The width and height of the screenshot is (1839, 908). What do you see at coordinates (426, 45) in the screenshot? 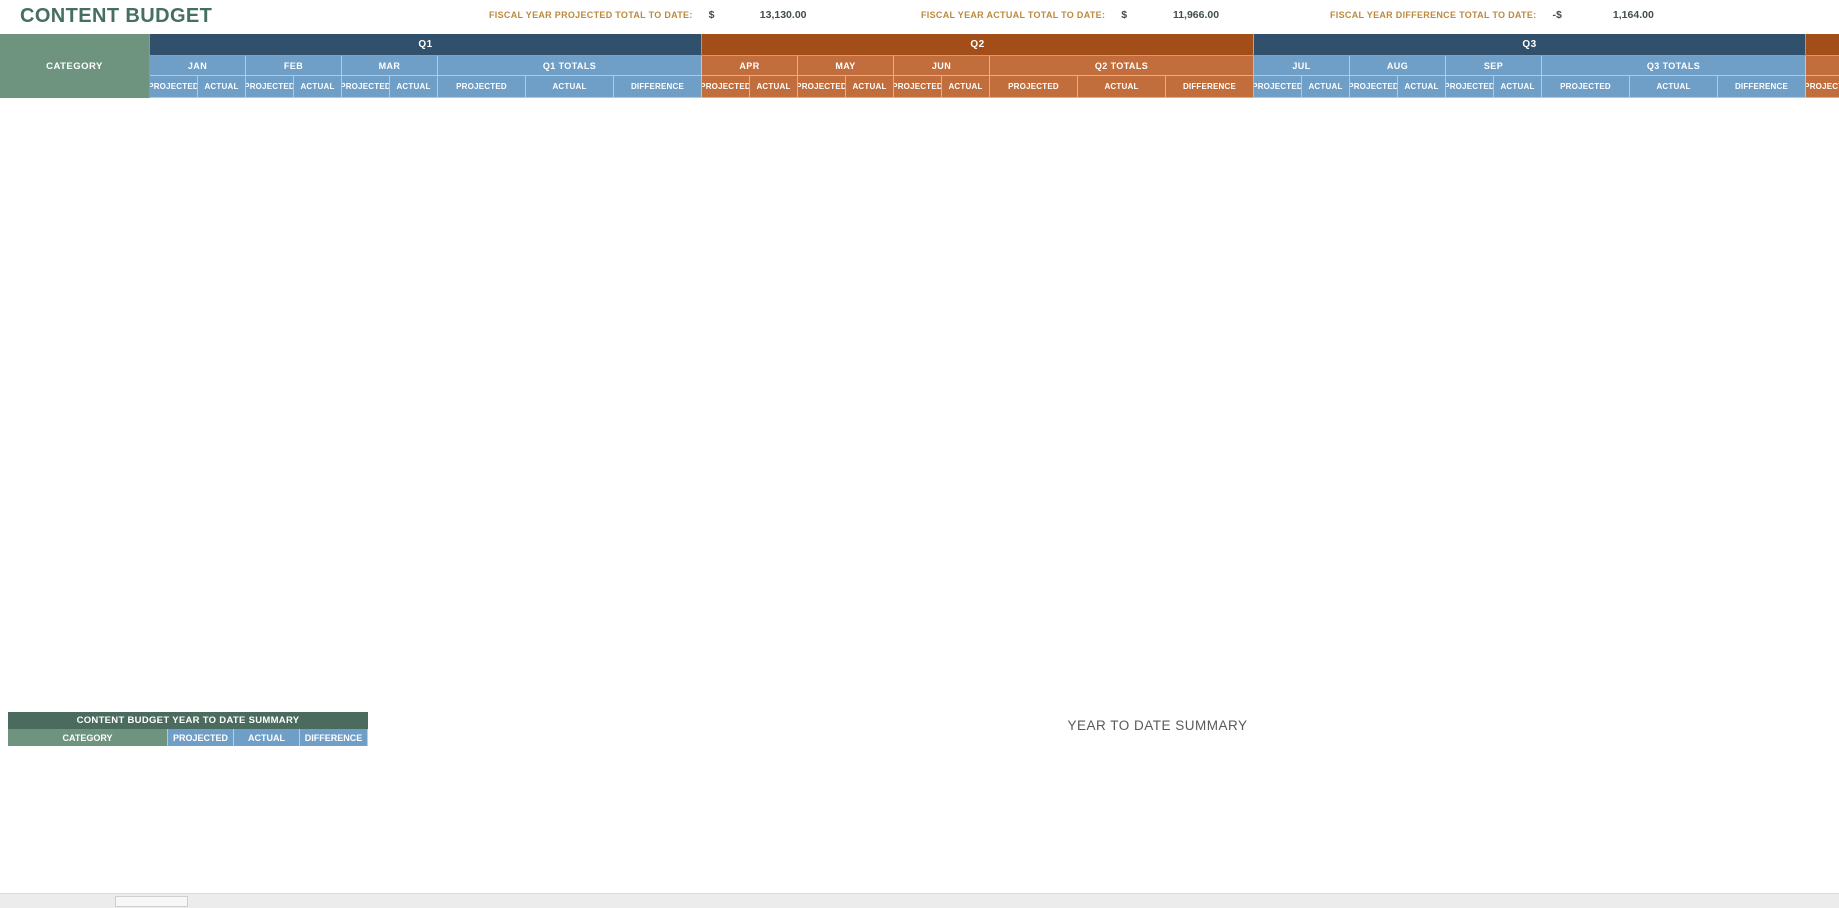
I see `quarter-header-1: Q1` at bounding box center [426, 45].